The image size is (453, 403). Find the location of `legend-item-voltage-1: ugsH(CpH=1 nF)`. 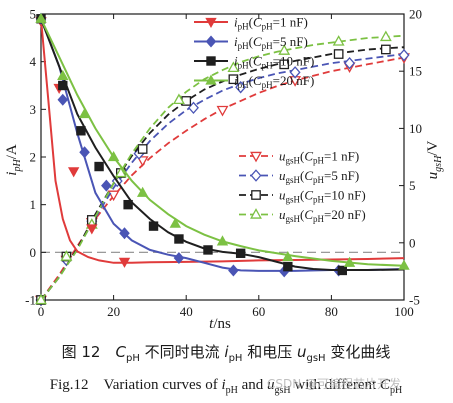

legend-item-voltage-1: ugsH(CpH=1 nF) is located at coordinates (299, 157).